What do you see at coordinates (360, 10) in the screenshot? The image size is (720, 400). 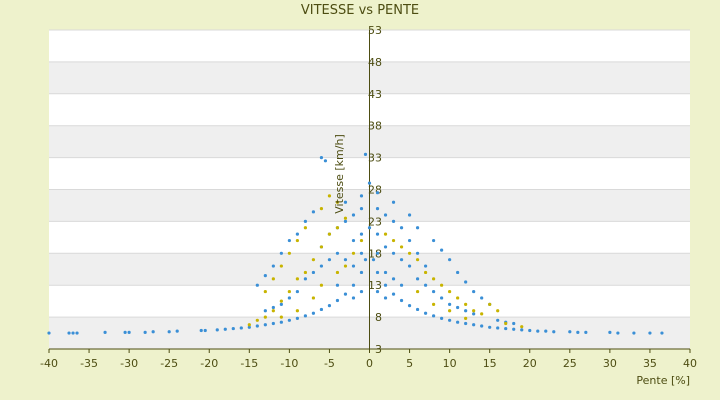 I see `chart-title: VITESSE vs PENTE` at bounding box center [360, 10].